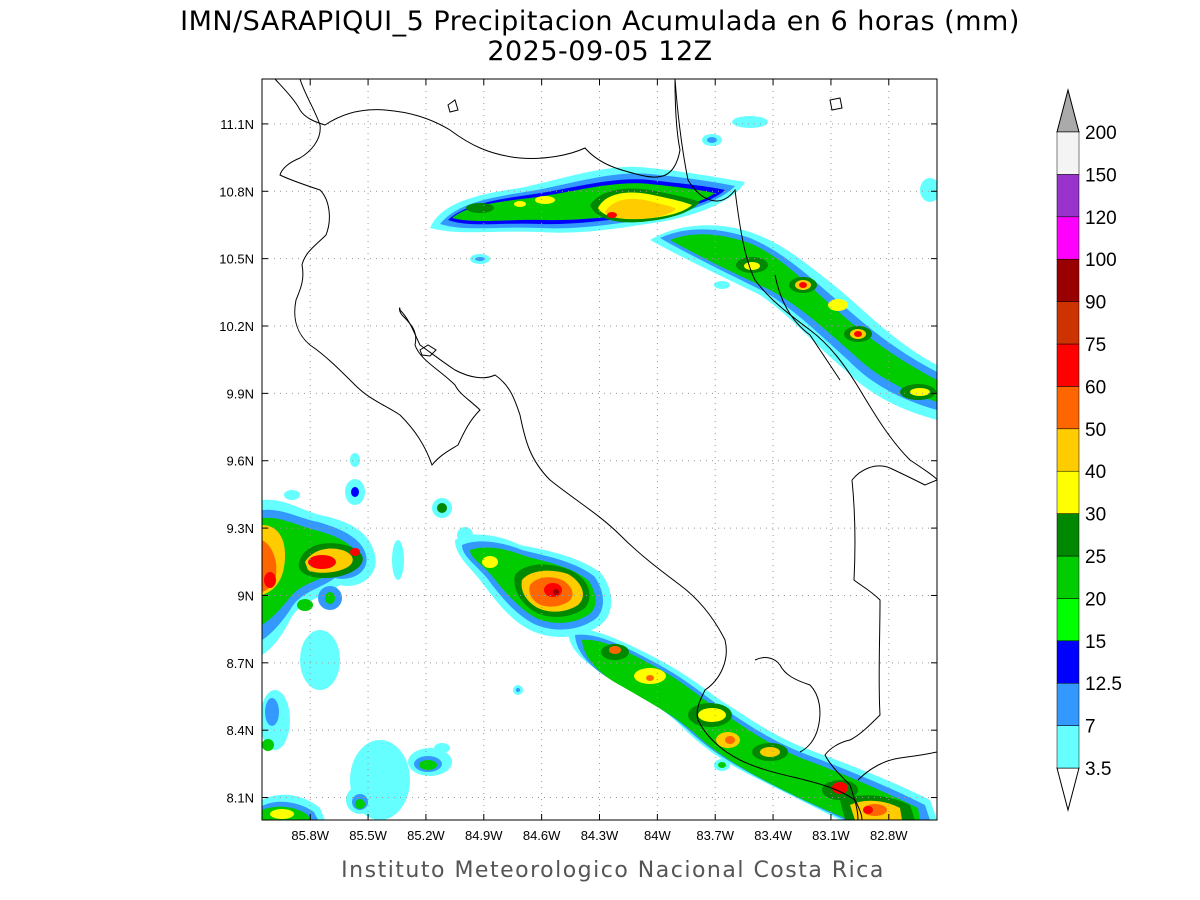  What do you see at coordinates (240, 393) in the screenshot?
I see `lat-tick-label: 9.9N` at bounding box center [240, 393].